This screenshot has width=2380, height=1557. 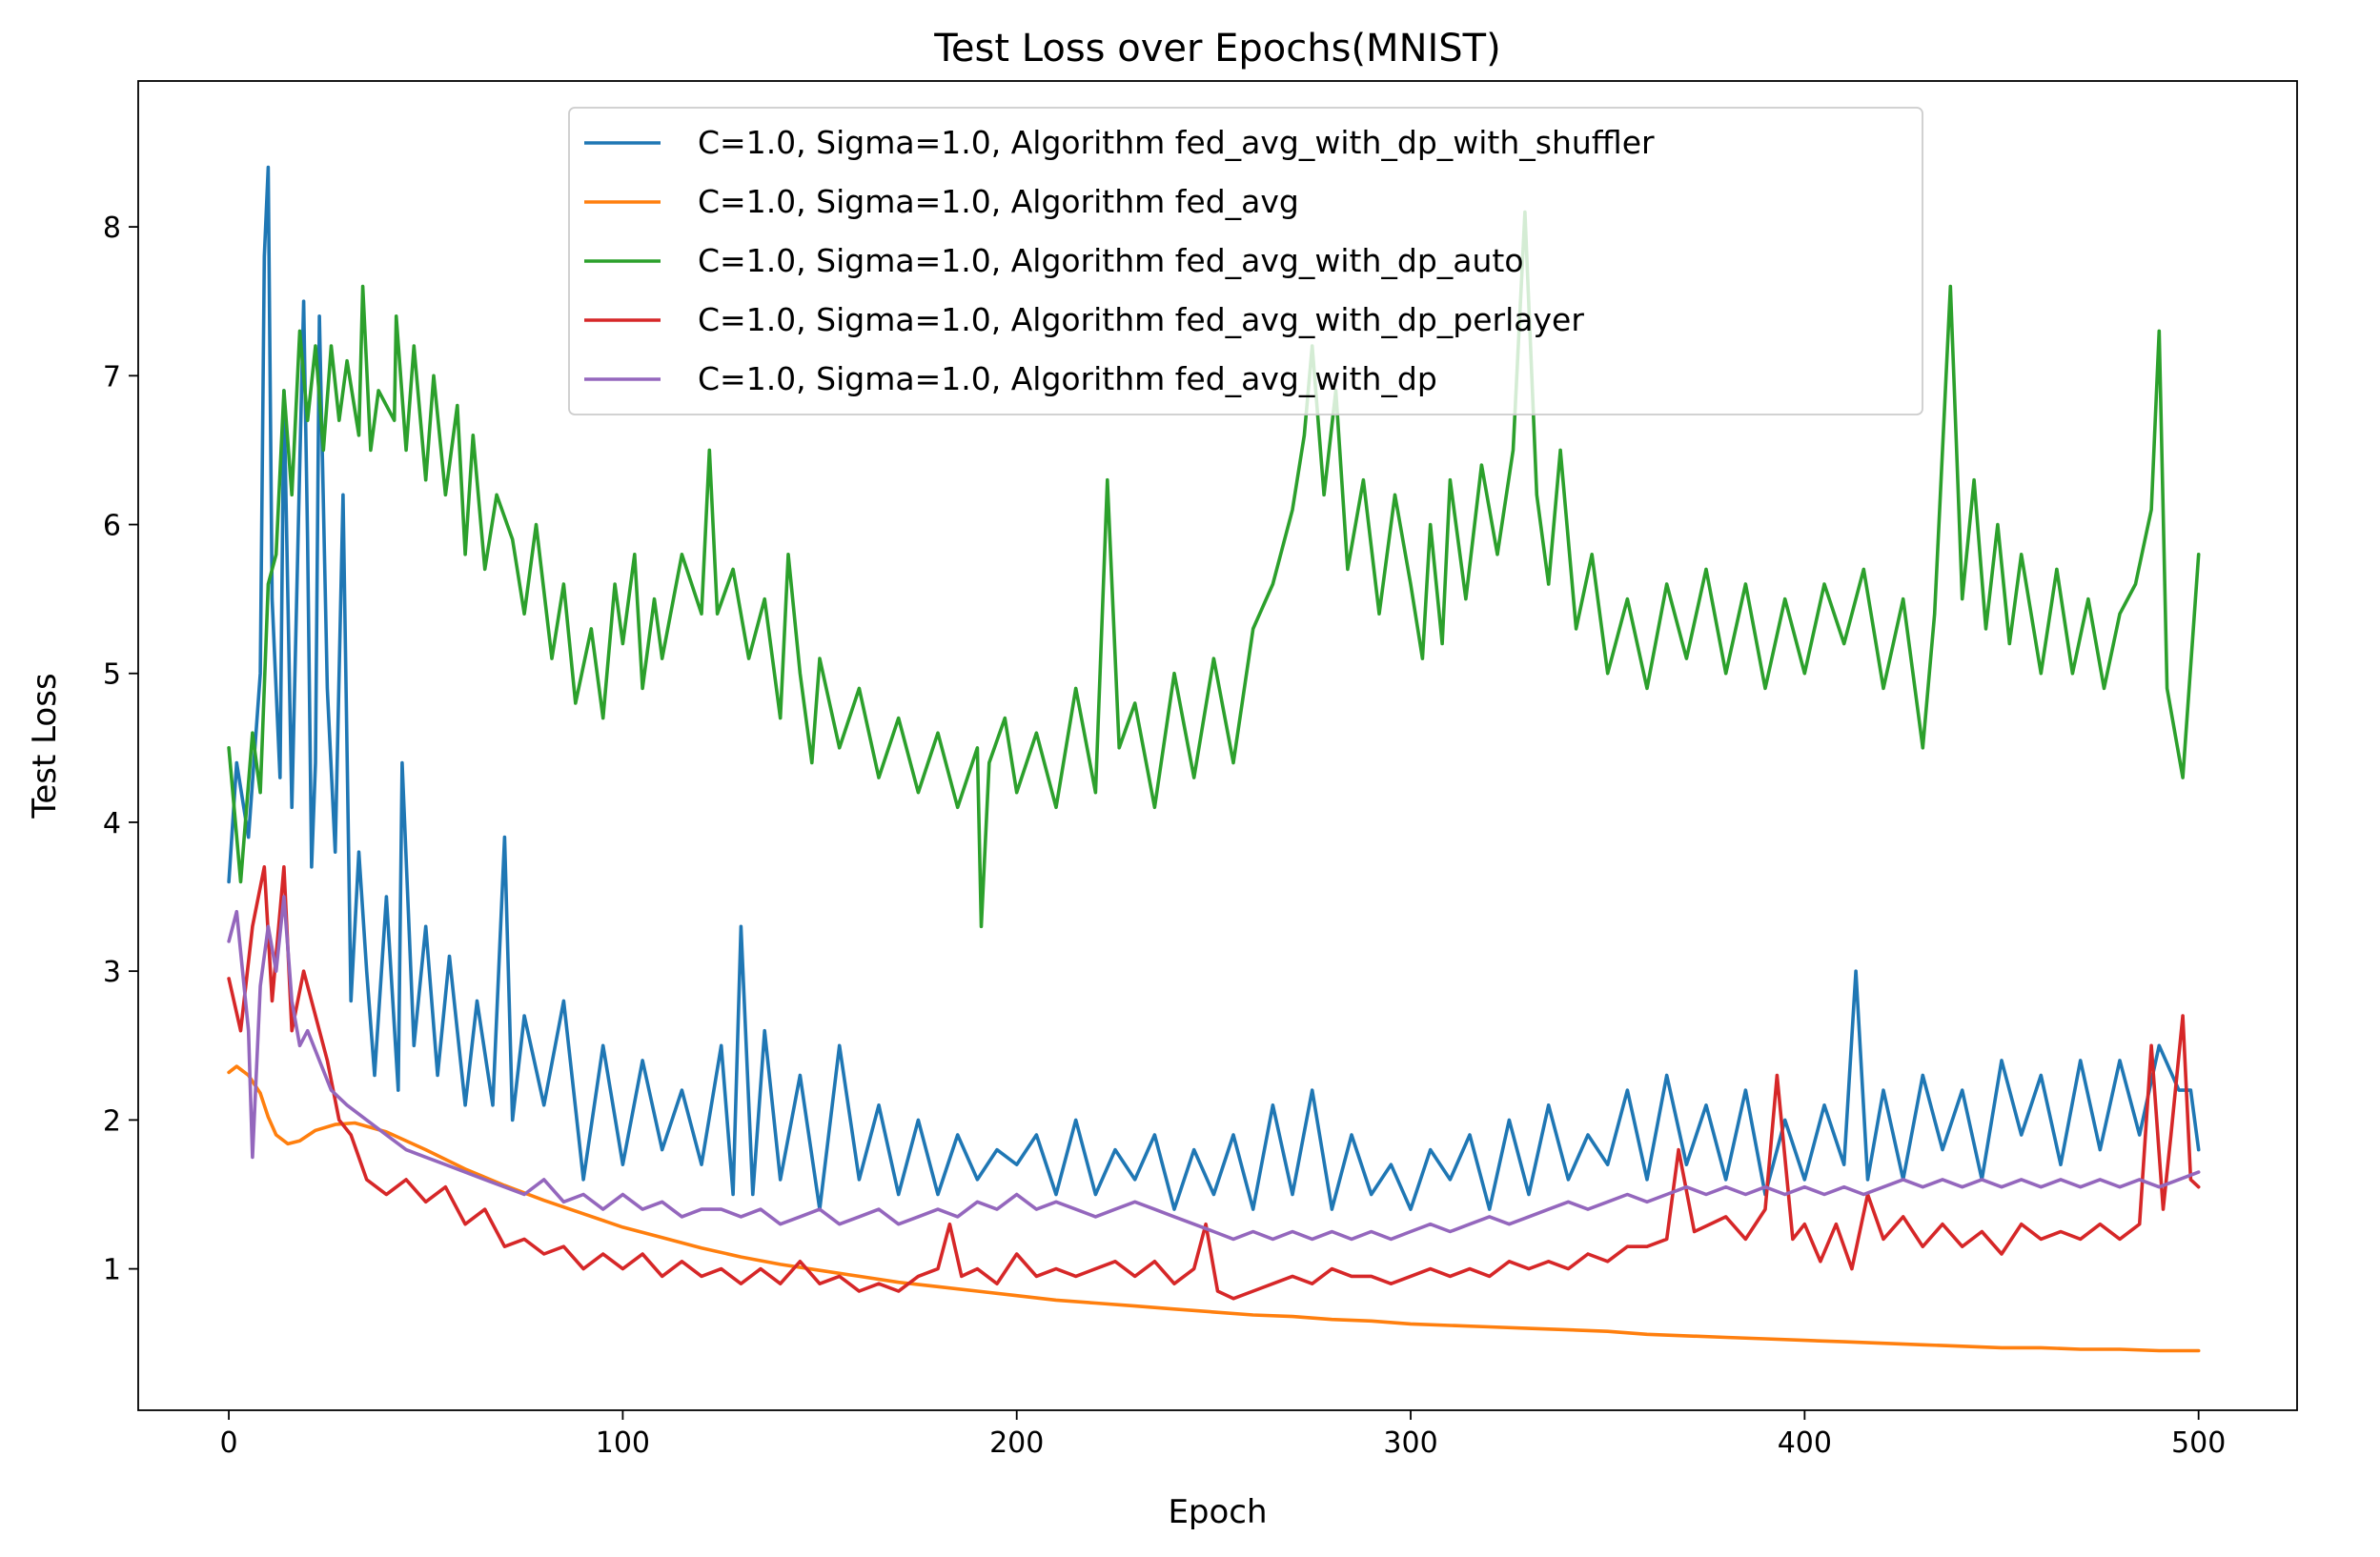 What do you see at coordinates (1223, 1435) in the screenshot?
I see `x-axis: 0 100 200 300 400 500` at bounding box center [1223, 1435].